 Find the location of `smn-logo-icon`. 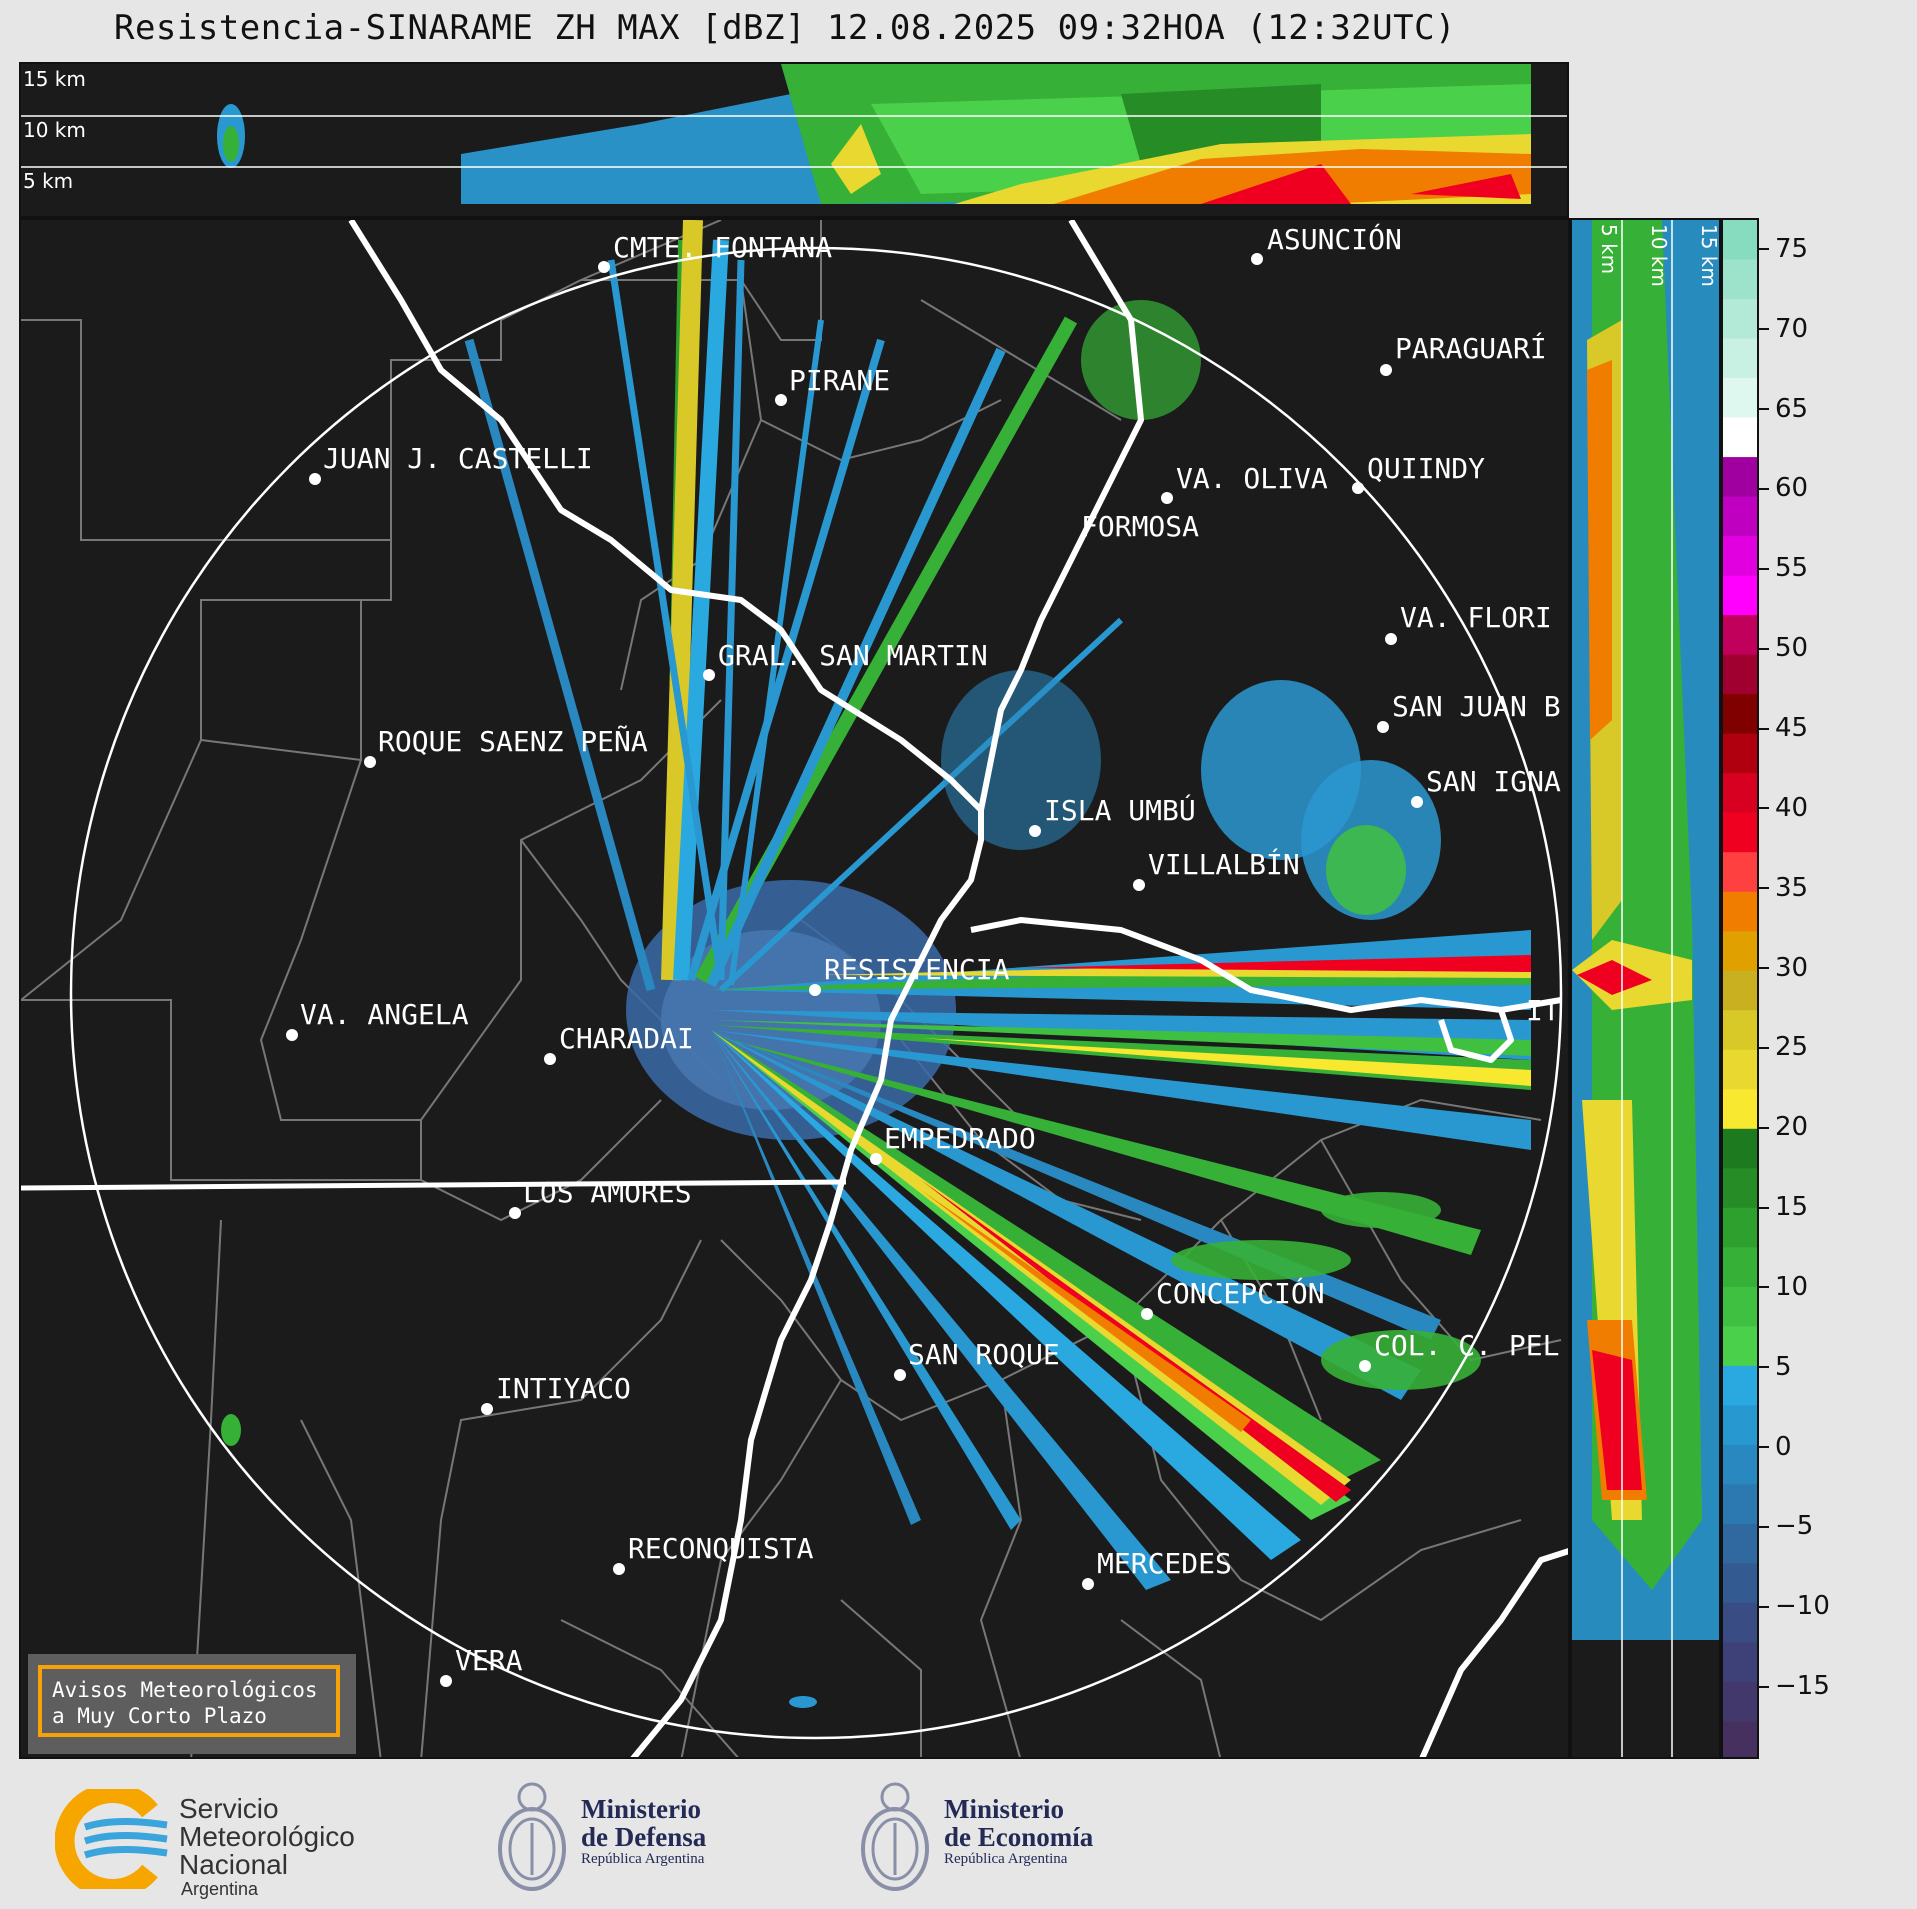

smn-logo-icon is located at coordinates (111, 1839).